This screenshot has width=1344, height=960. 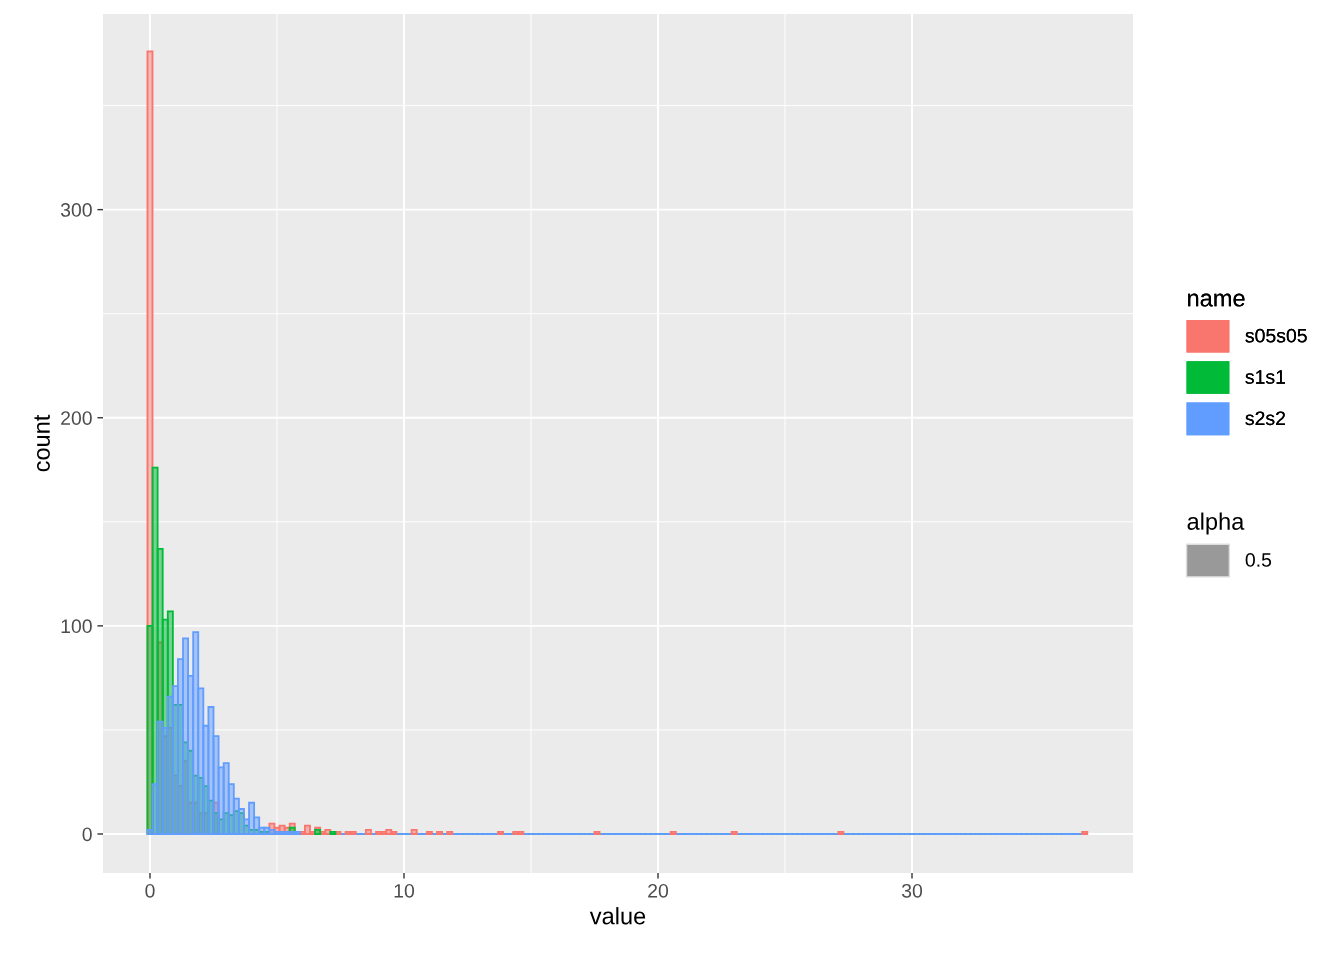 I want to click on y-tick-label: 0, so click(x=87, y=834).